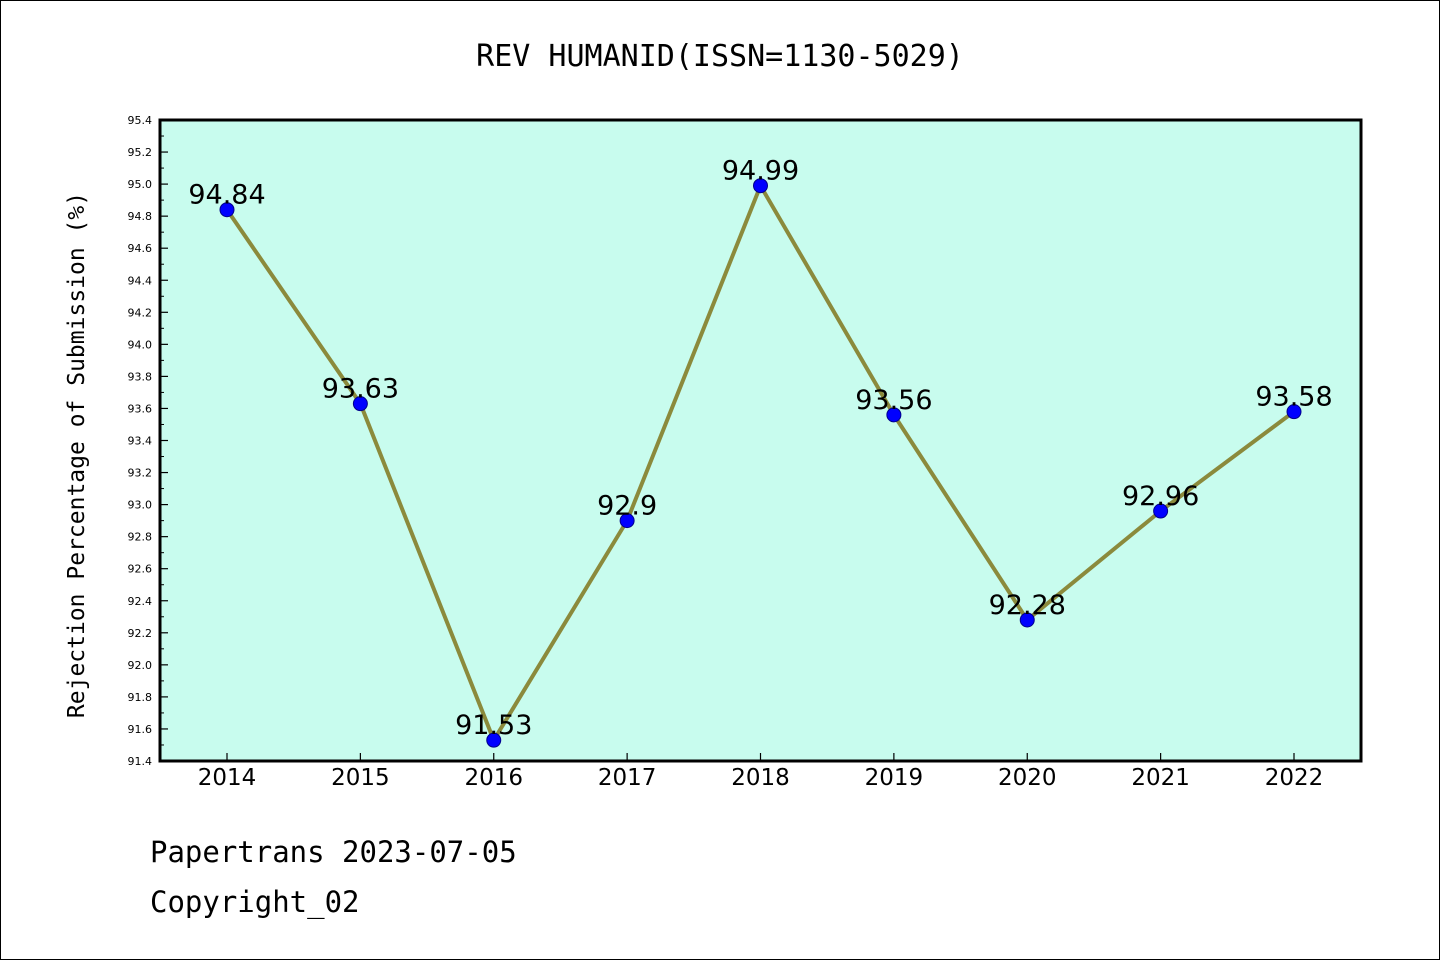 The image size is (1440, 960). I want to click on x-tick-label: 2021, so click(1160, 778).